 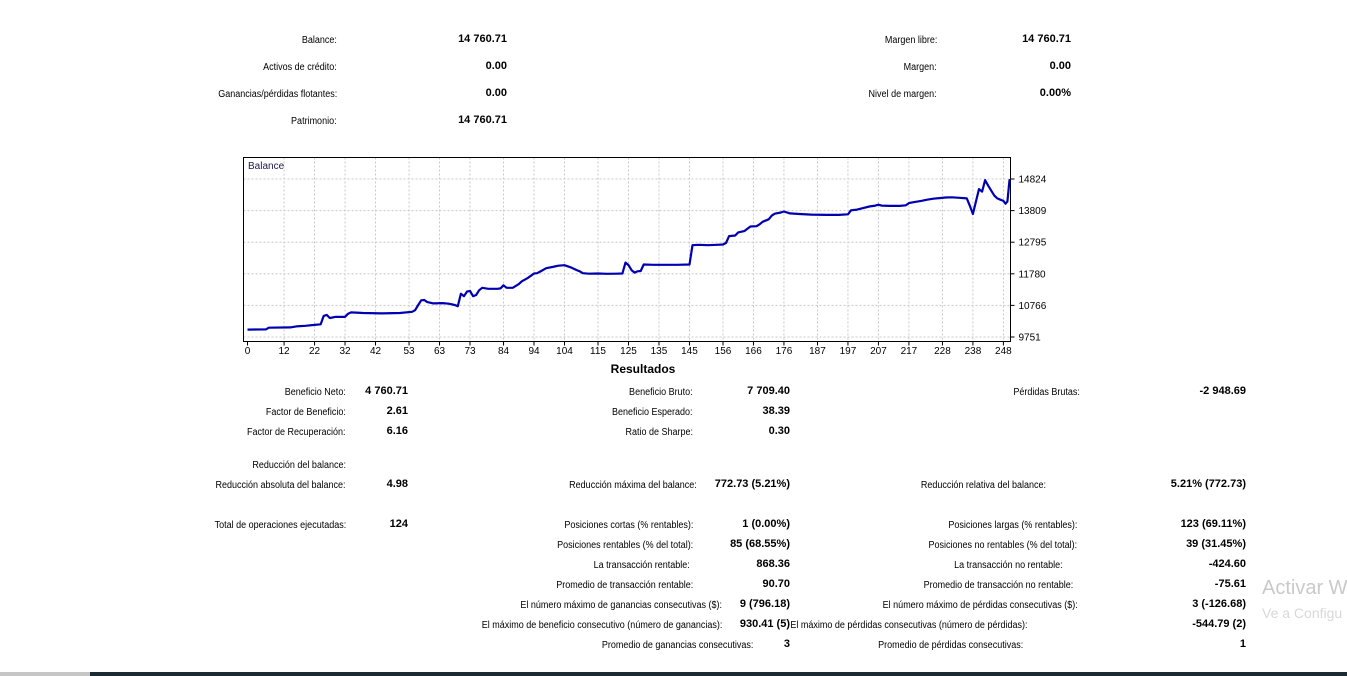 What do you see at coordinates (942, 351) in the screenshot?
I see `x-tick-label: 228` at bounding box center [942, 351].